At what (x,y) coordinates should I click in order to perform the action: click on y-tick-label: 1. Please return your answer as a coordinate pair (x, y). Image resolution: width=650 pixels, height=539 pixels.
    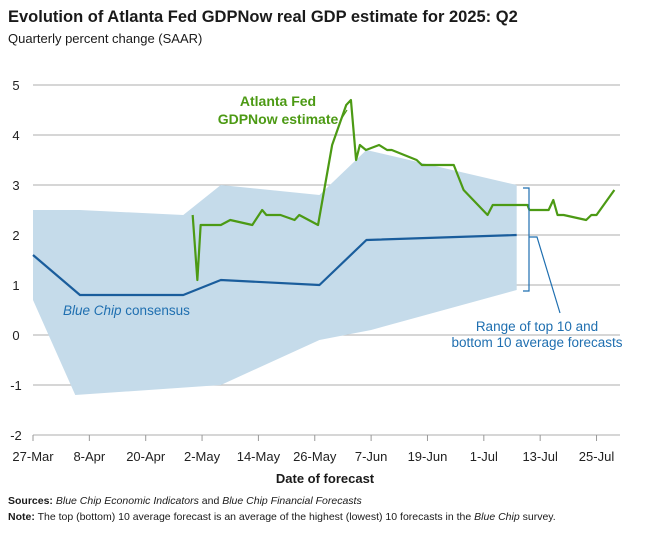
    Looking at the image, I should click on (15, 285).